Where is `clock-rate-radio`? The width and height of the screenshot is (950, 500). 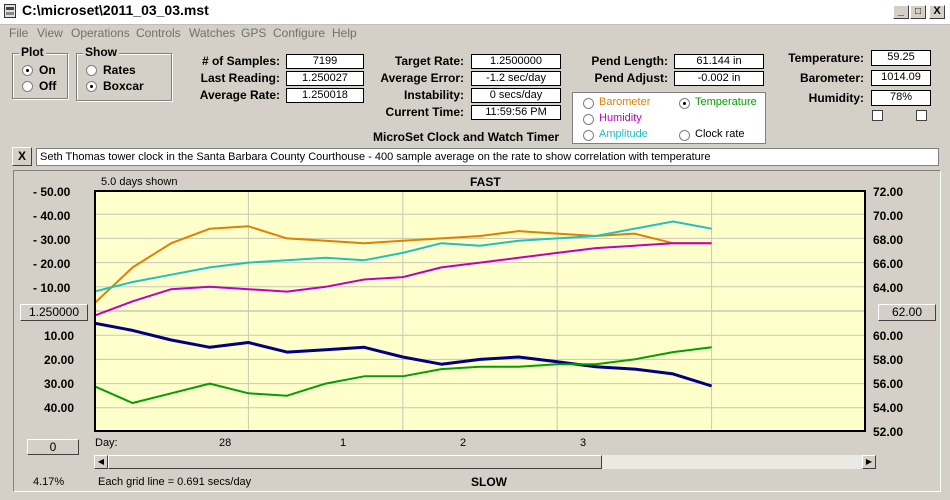
clock-rate-radio is located at coordinates (684, 135).